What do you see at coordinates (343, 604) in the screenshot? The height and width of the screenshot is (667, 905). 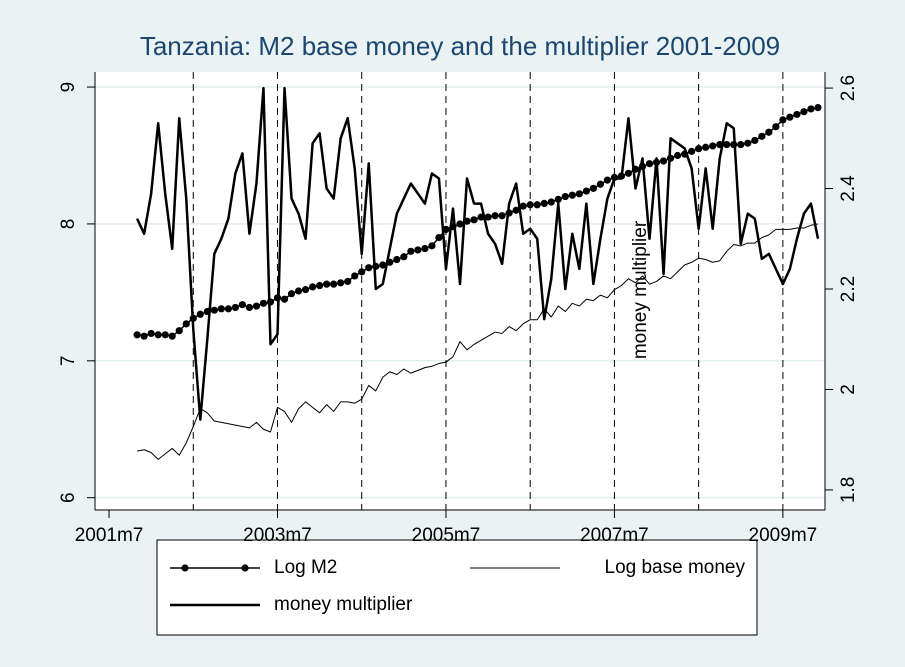 I see `legend-label: money multiplier` at bounding box center [343, 604].